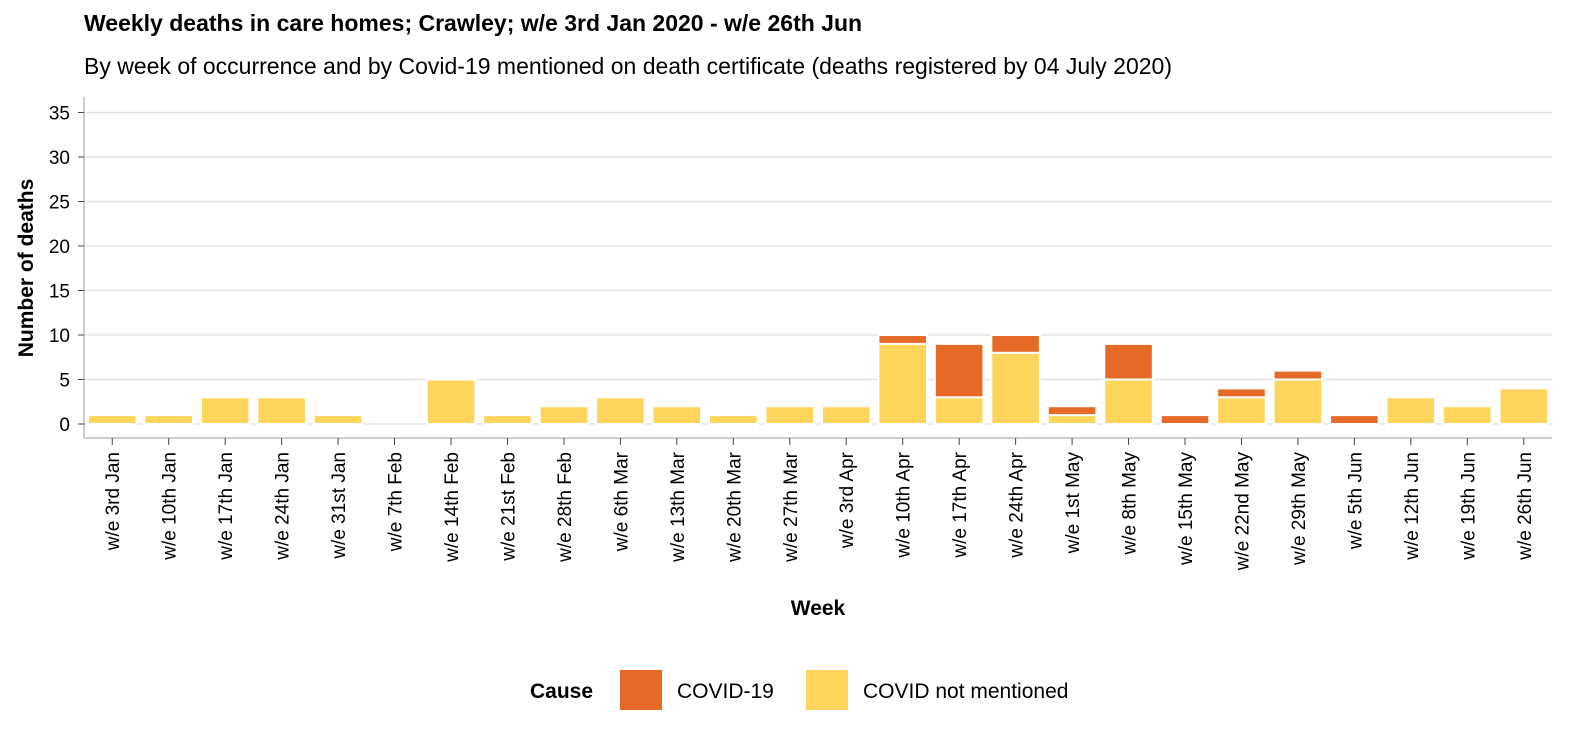 Image resolution: width=1580 pixels, height=750 pixels. I want to click on x-axis-title: Week, so click(818, 608).